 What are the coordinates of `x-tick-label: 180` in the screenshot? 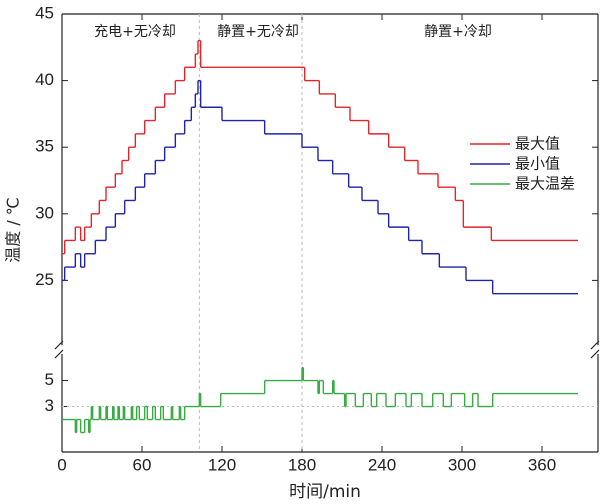 It's located at (302, 464).